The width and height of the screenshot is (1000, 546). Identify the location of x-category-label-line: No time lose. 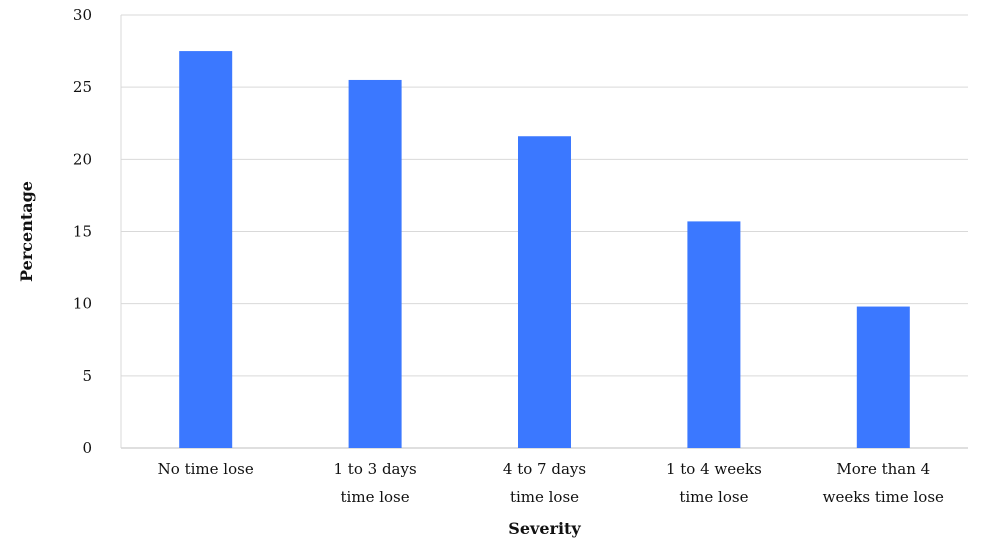
(206, 469).